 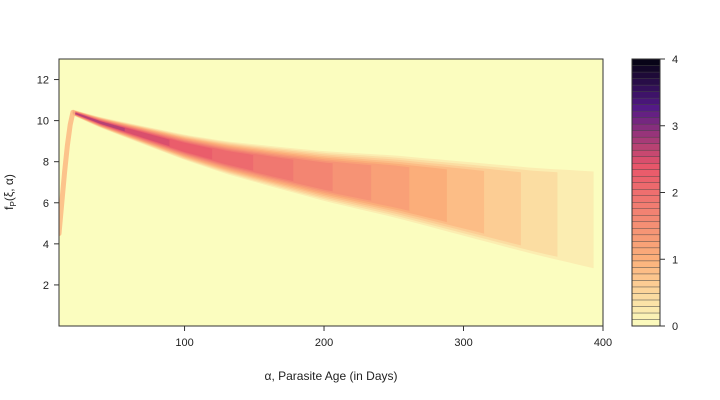 I want to click on early-branch, so click(x=67, y=173).